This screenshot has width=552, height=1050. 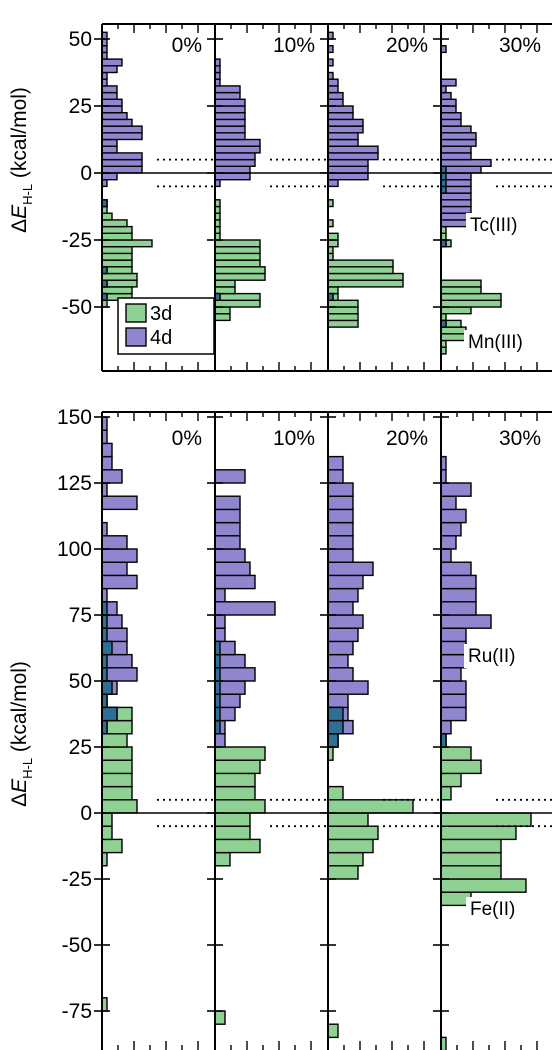 I want to click on panel-label: 0%, so click(x=187, y=438).